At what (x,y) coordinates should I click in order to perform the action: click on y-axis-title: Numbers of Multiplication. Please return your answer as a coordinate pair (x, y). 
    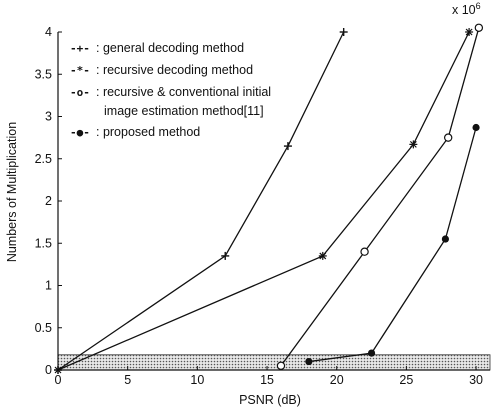
    Looking at the image, I should click on (12, 192).